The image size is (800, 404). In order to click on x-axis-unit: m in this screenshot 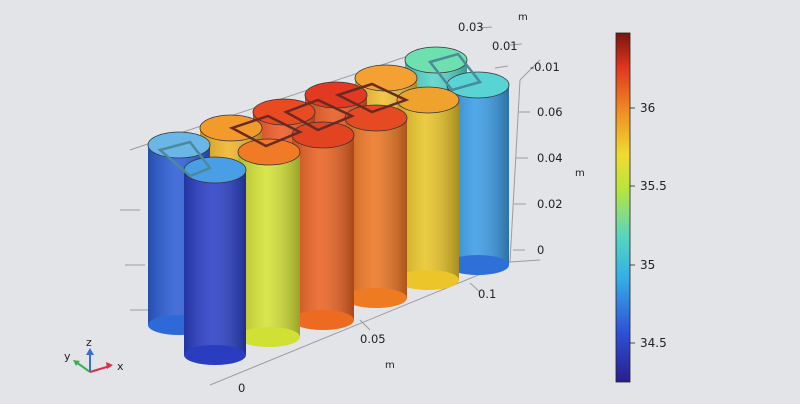, I will do `click(523, 17)`.